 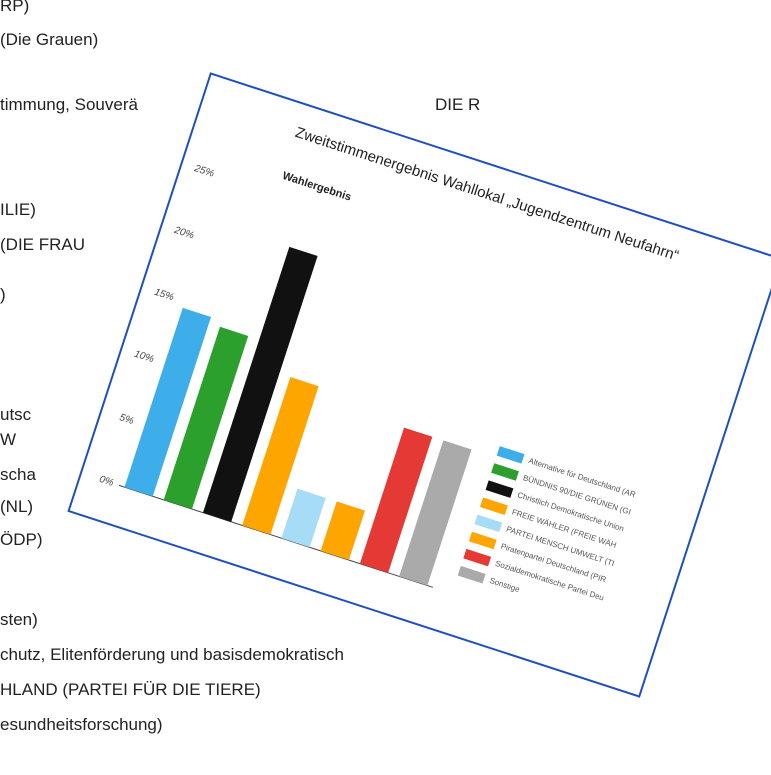 What do you see at coordinates (42, 244) in the screenshot?
I see `text-line: (DIE FRAU` at bounding box center [42, 244].